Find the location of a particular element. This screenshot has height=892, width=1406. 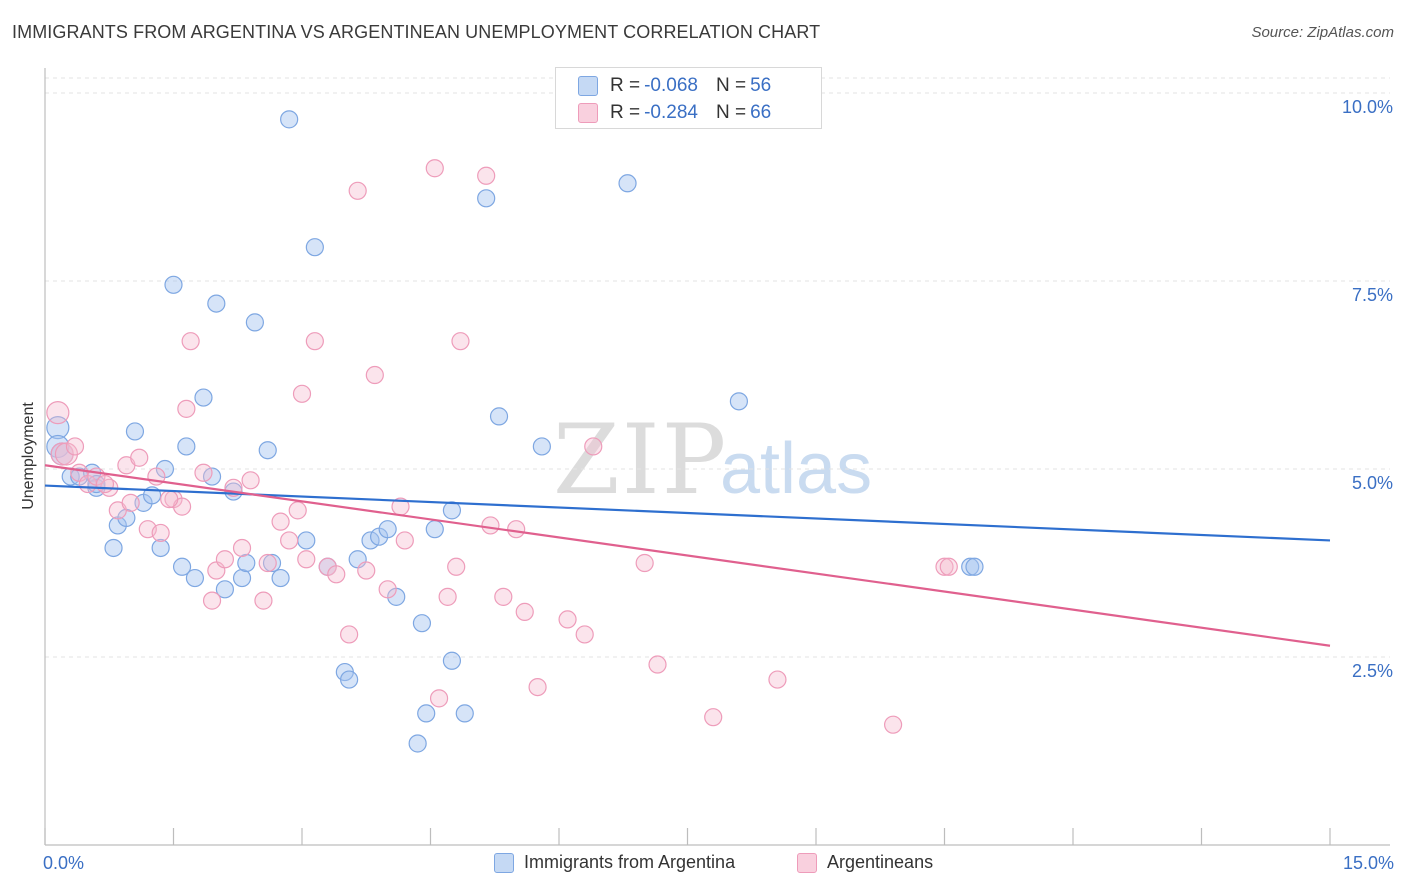

y-tick-label: 2.5% is located at coordinates (1372, 671).